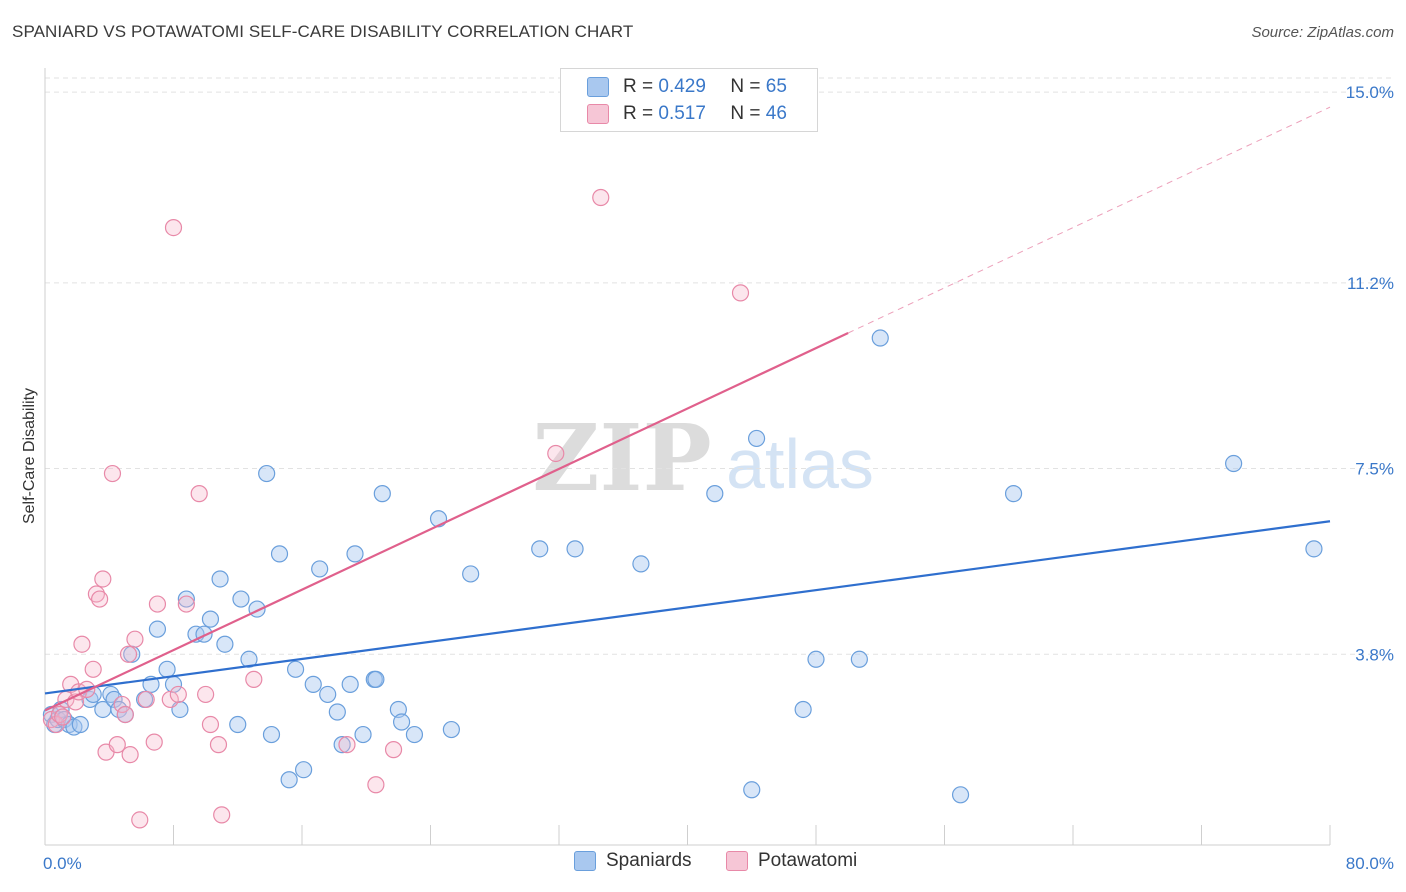 Image resolution: width=1406 pixels, height=892 pixels. What do you see at coordinates (1370, 863) in the screenshot?
I see `x-tick-label-max: 80.0%` at bounding box center [1370, 863].